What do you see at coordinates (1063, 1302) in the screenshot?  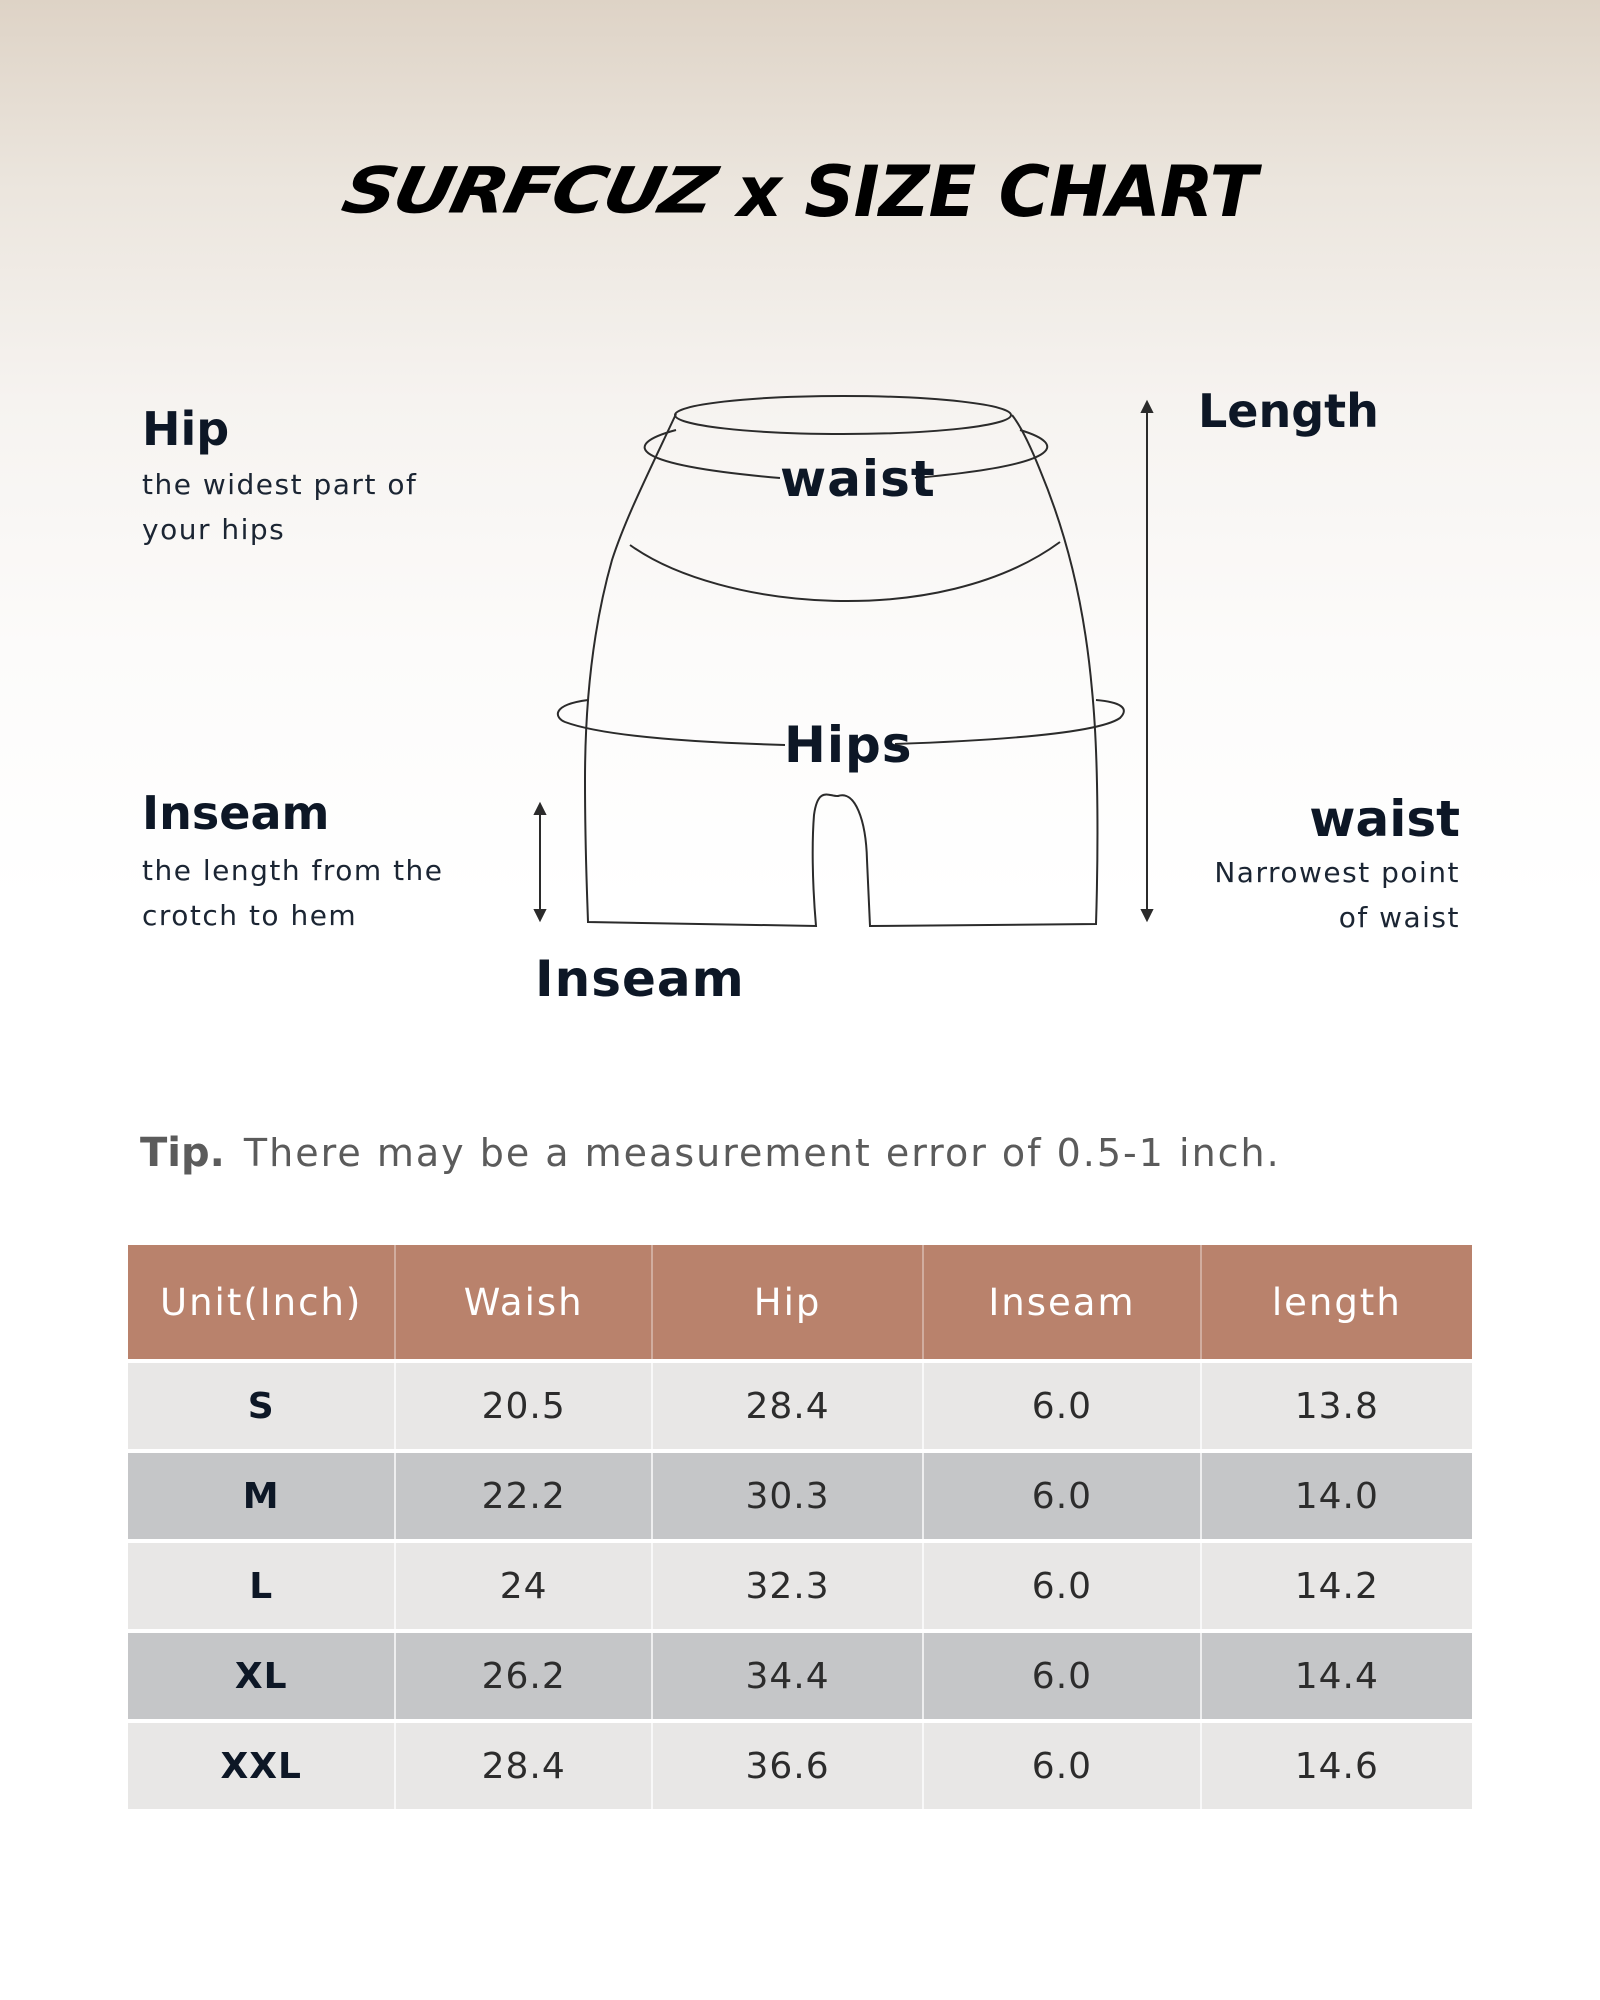 I see `header-inseam: Inseam` at bounding box center [1063, 1302].